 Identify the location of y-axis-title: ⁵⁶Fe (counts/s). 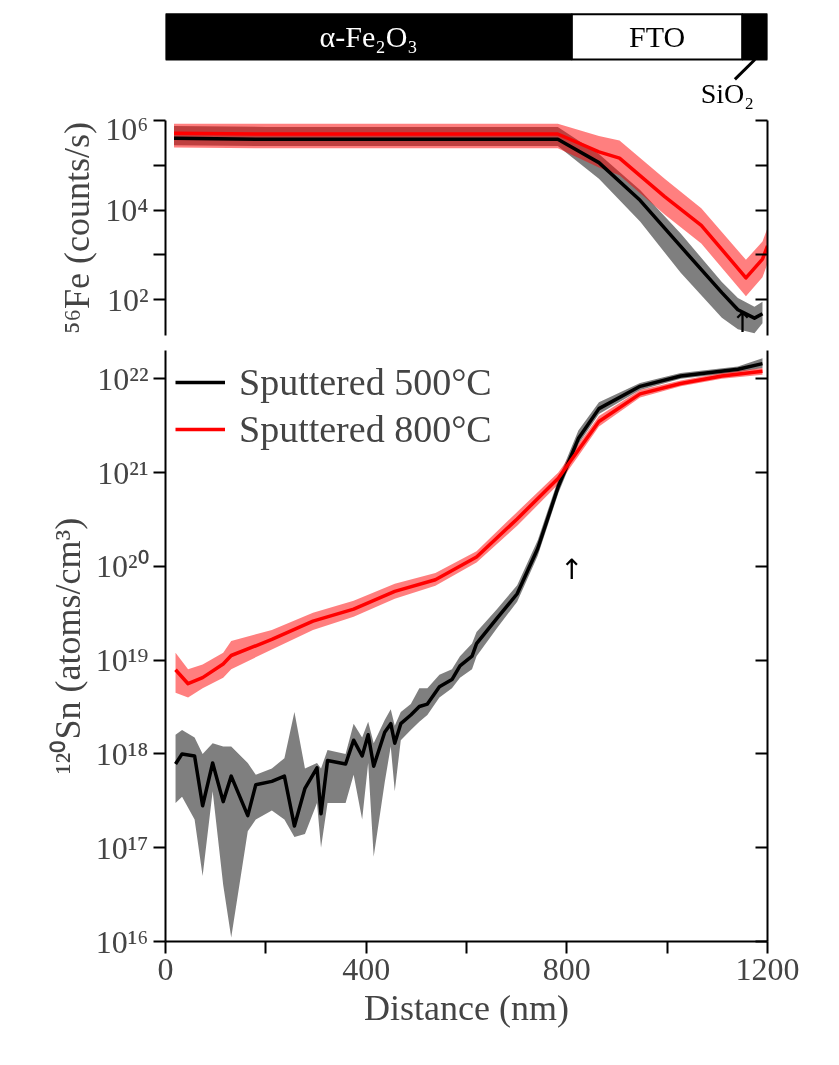
(77, 228).